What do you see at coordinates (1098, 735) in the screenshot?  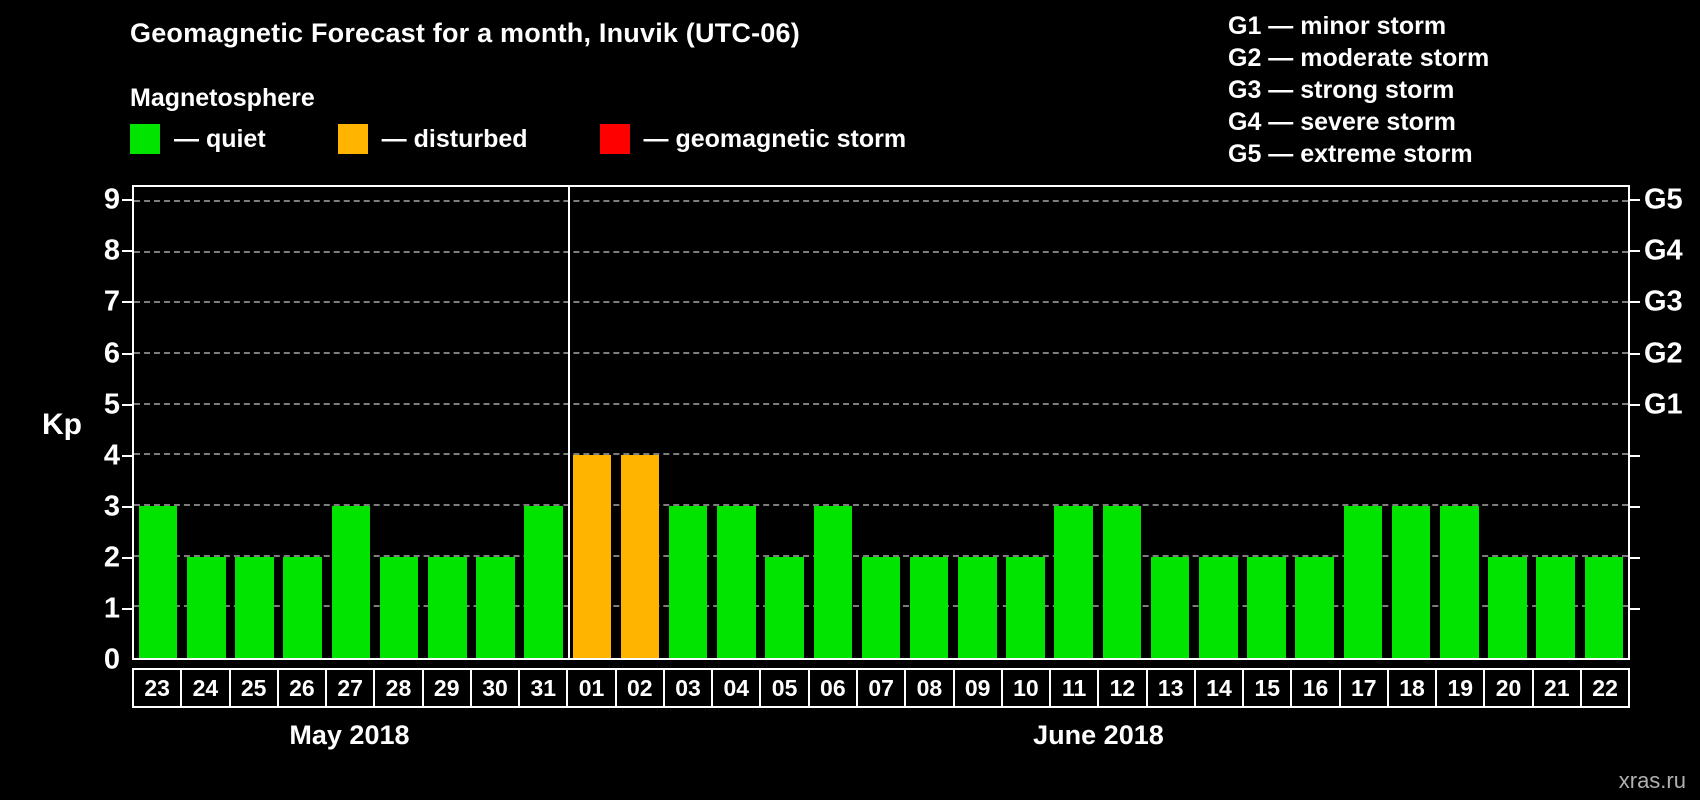 I see `month-label: June 2018` at bounding box center [1098, 735].